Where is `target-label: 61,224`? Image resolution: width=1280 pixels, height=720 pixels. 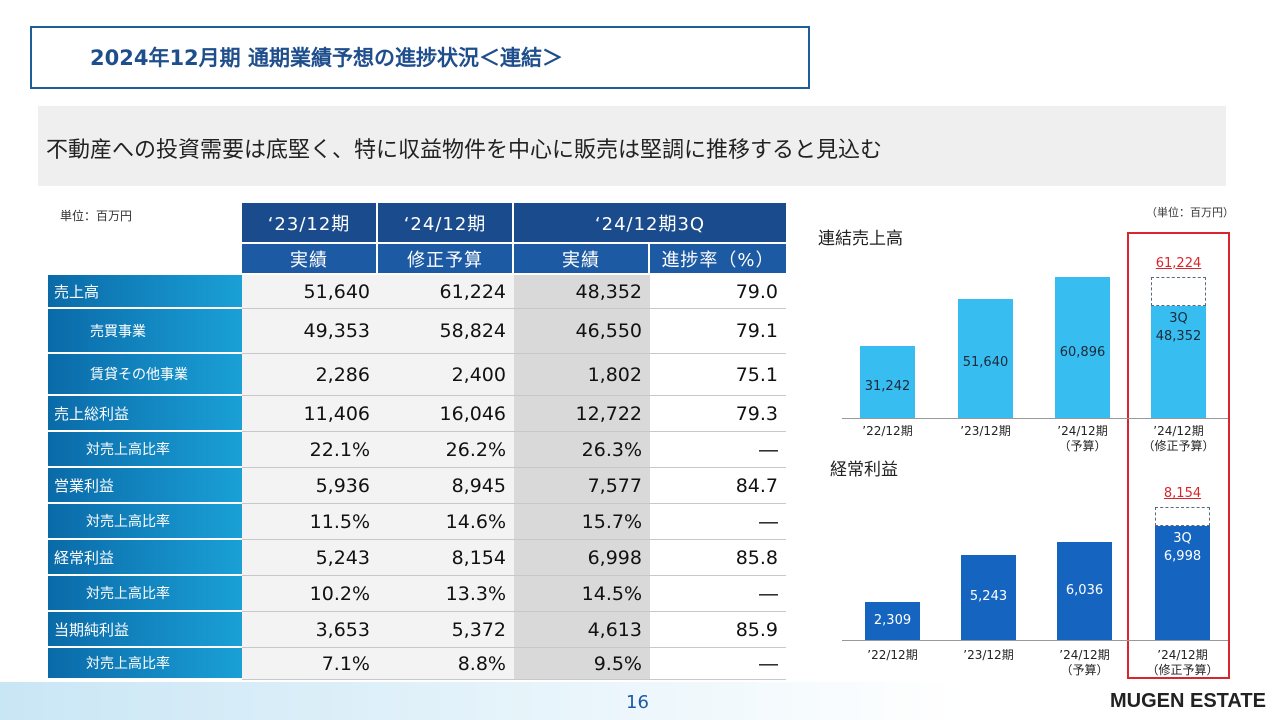
target-label: 61,224 is located at coordinates (1178, 263).